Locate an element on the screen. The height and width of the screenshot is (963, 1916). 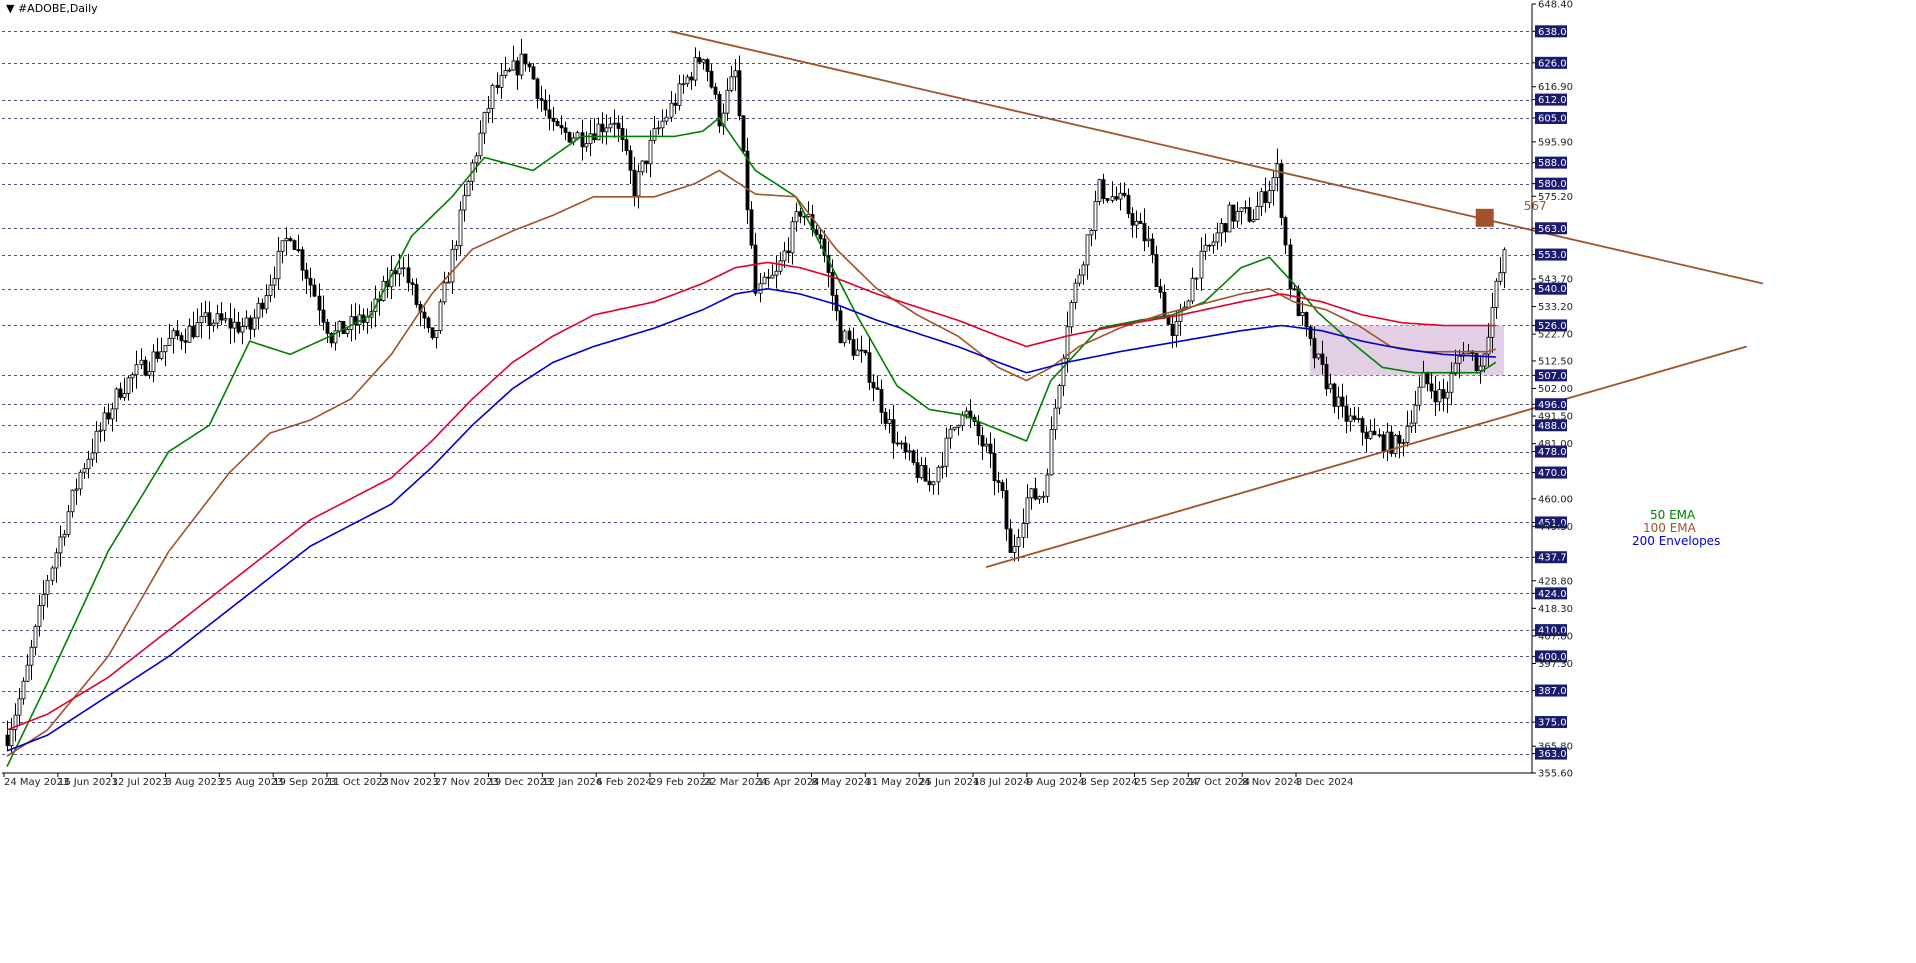
y-tick-label: 543.70 is located at coordinates (1555, 279).